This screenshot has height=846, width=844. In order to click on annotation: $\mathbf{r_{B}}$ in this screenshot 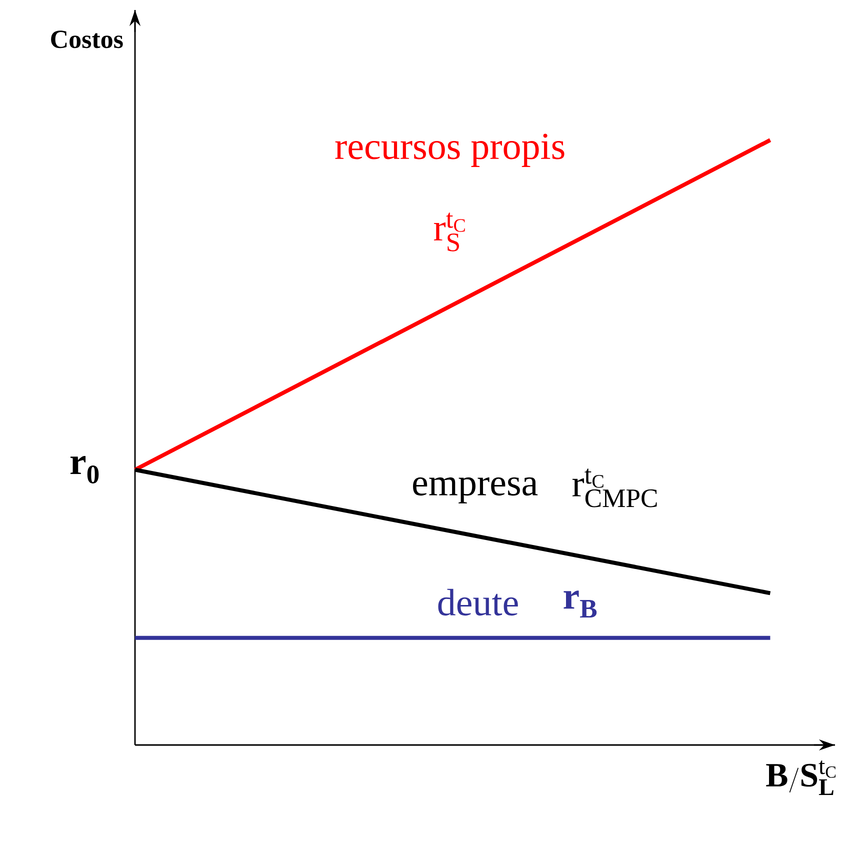, I will do `click(580, 604)`.